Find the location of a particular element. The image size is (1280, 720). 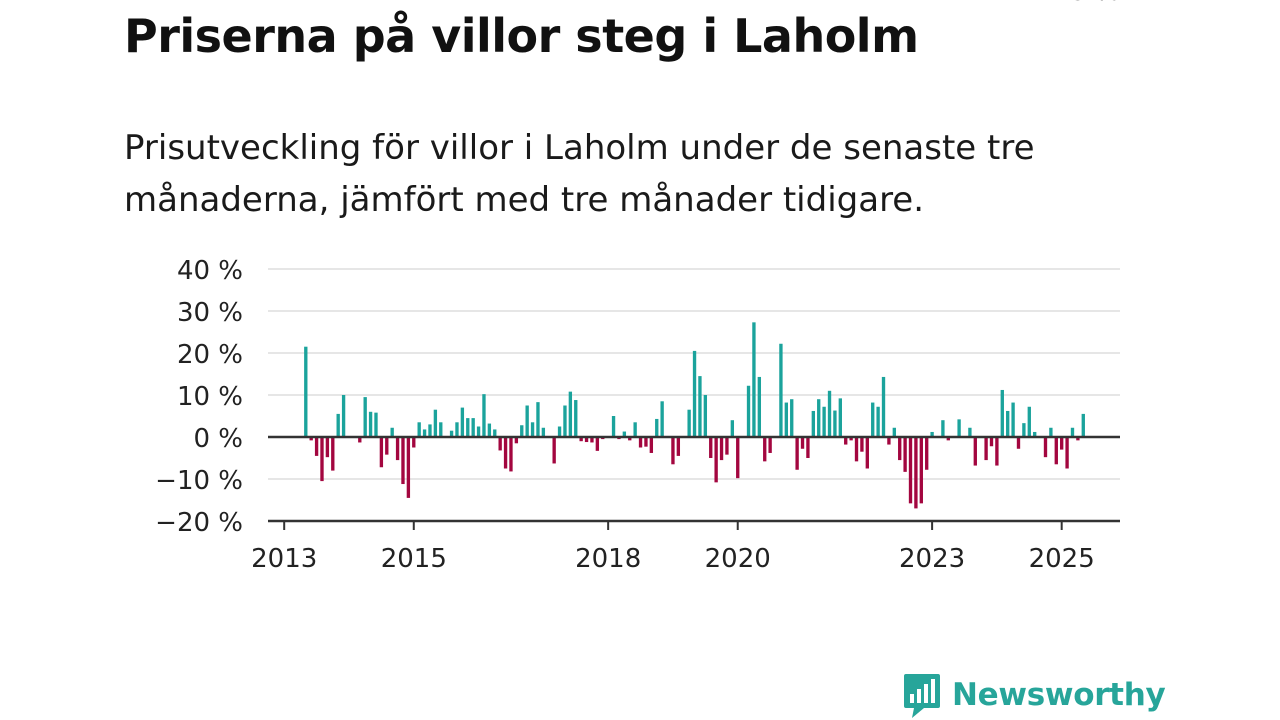

newsworthy-logo: Newsworthy is located at coordinates (1034, 695).